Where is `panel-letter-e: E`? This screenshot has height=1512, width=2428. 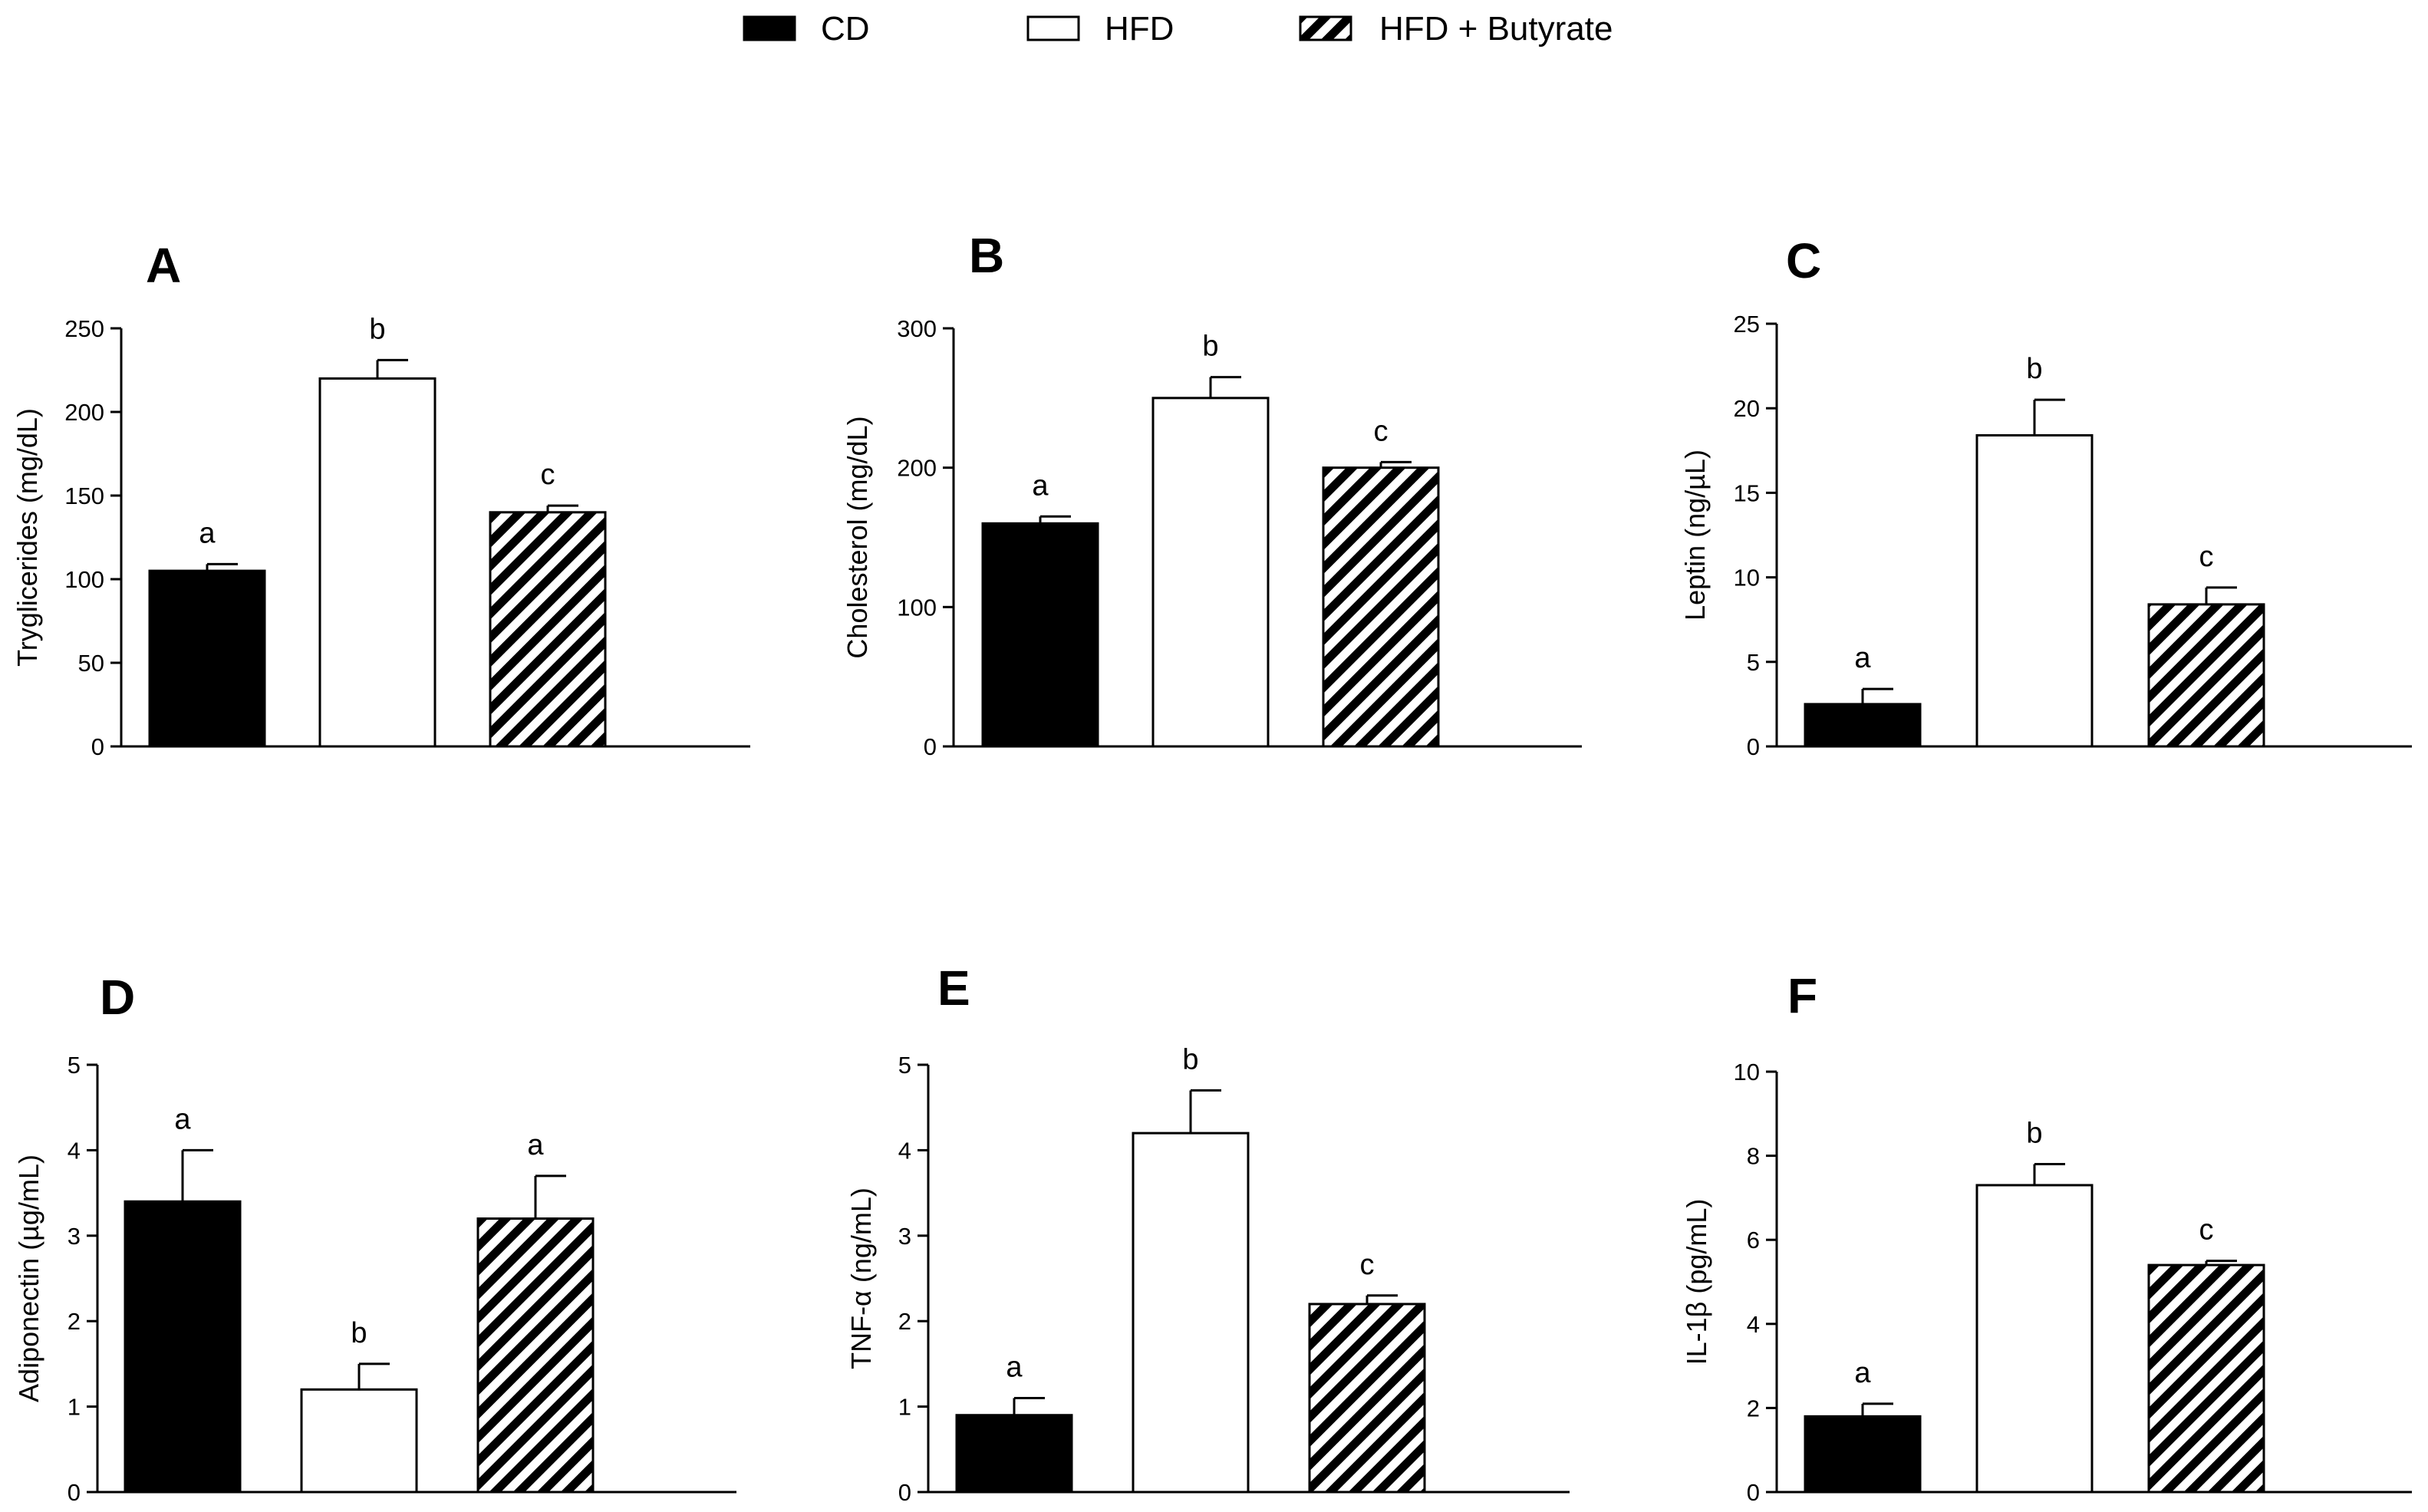 panel-letter-e: E is located at coordinates (953, 988).